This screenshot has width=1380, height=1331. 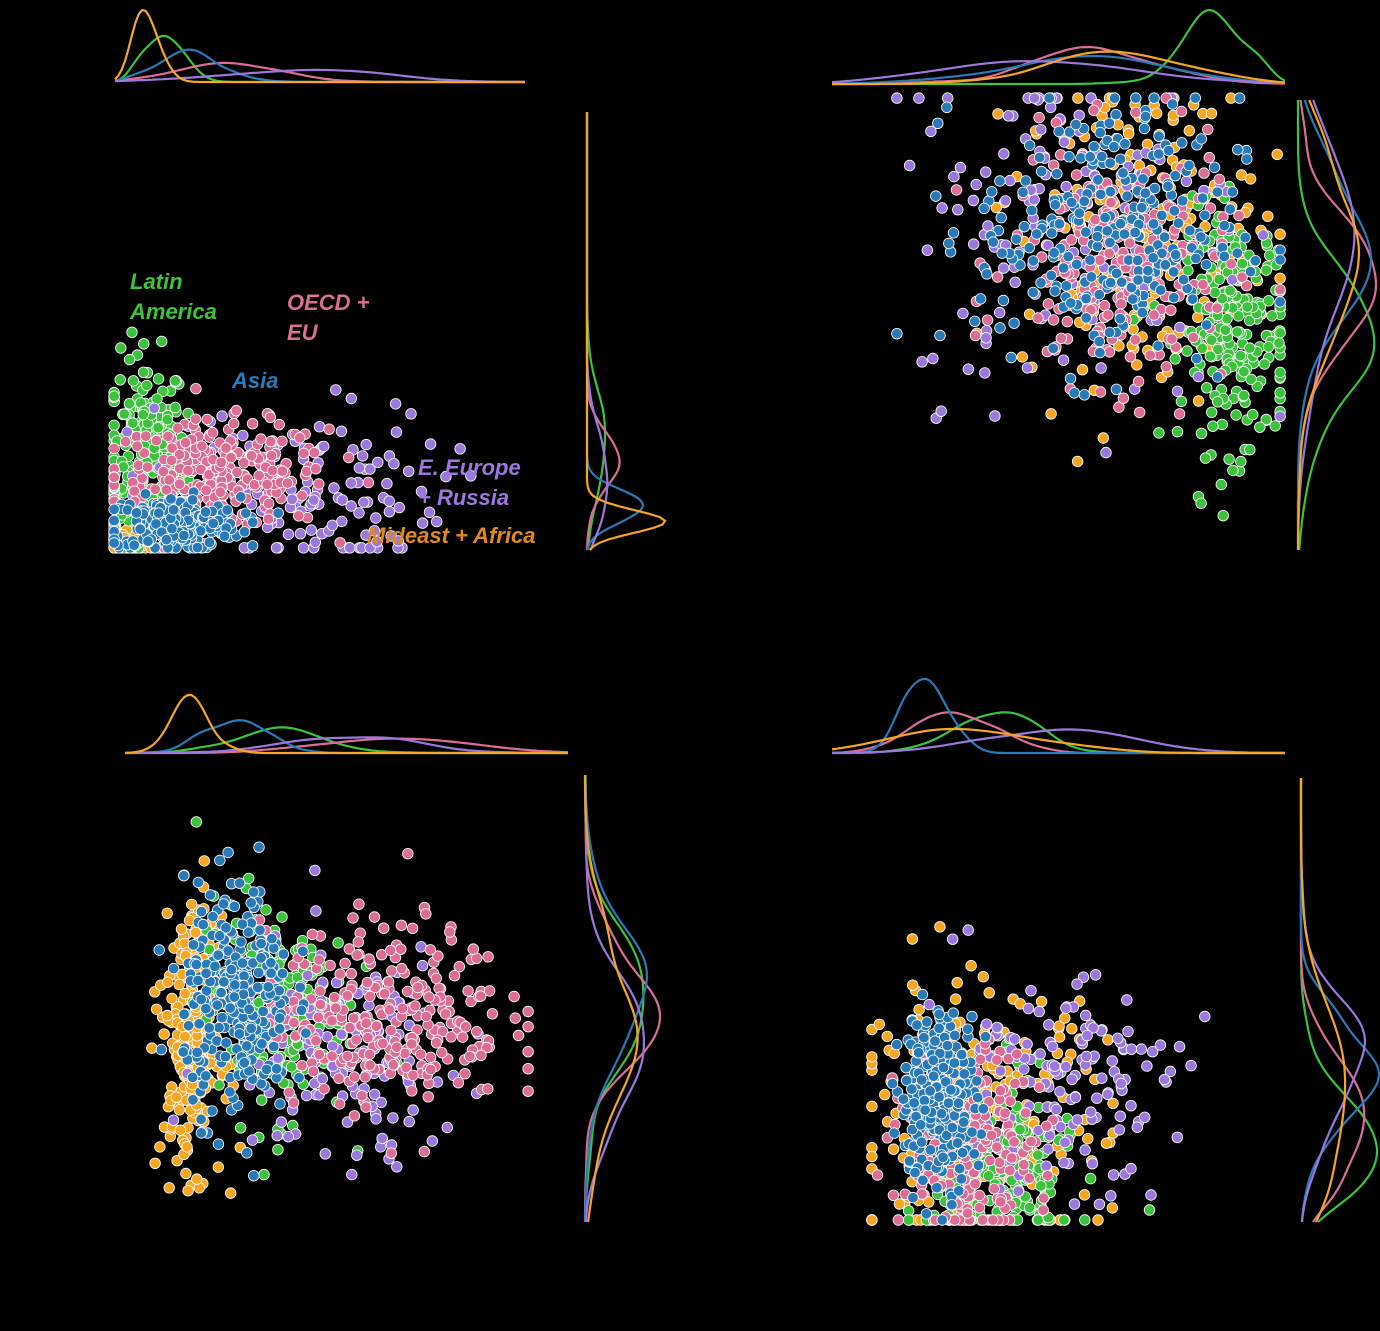 What do you see at coordinates (328, 302) in the screenshot?
I see `label-oecd-eu-1: OECD +` at bounding box center [328, 302].